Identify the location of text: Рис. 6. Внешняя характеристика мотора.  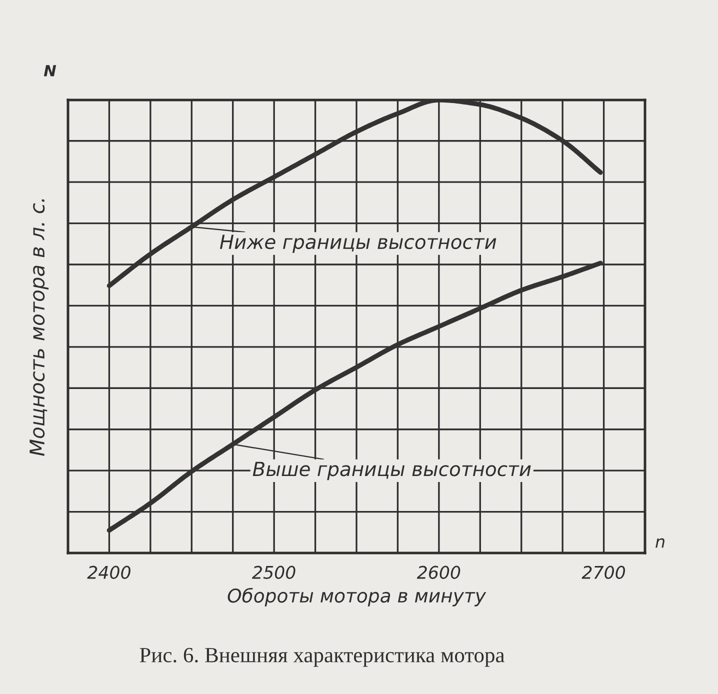
(322, 657).